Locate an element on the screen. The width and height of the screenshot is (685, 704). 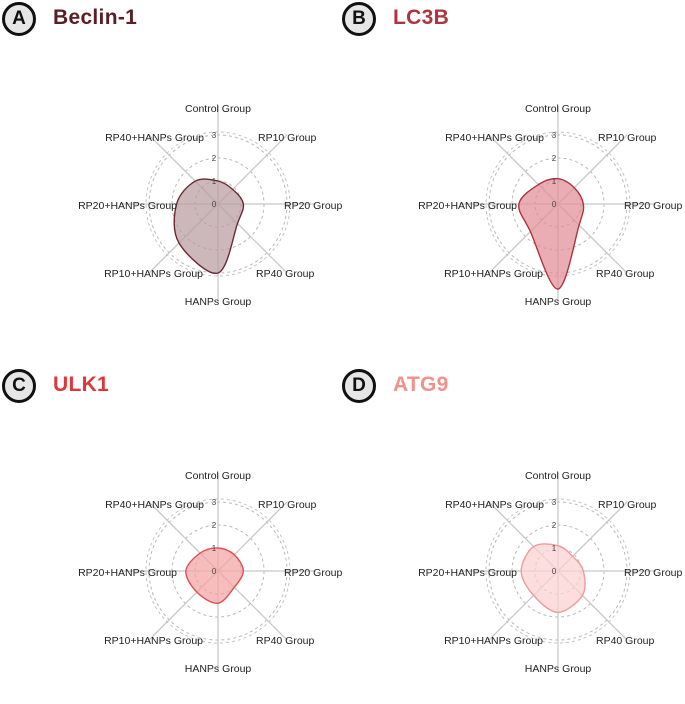
chart-title-ulk1: ULK1 is located at coordinates (81, 384).